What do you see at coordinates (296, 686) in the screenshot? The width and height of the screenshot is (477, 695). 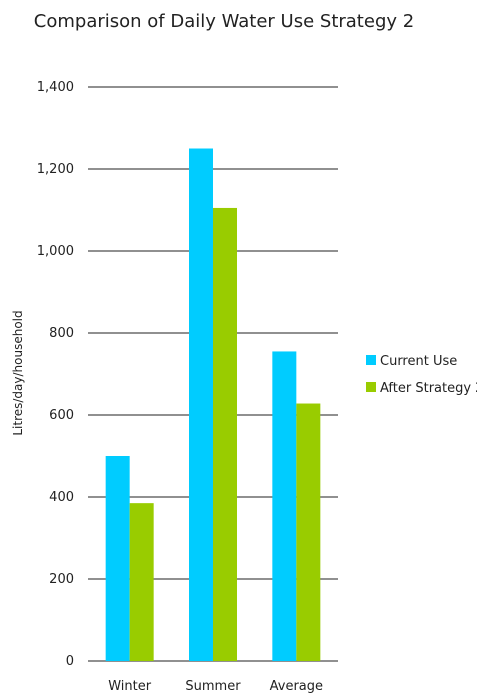 I see `x-tick-label: Average` at bounding box center [296, 686].